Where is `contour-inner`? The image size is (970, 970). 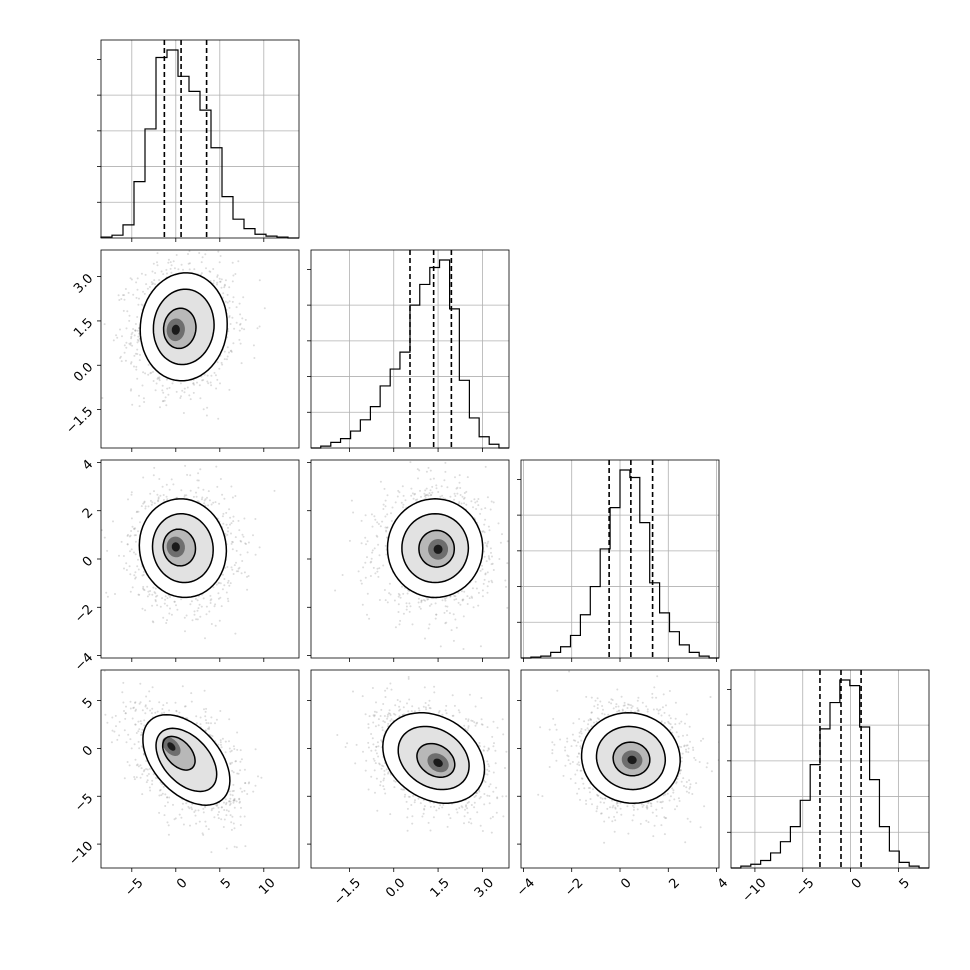
contour-inner is located at coordinates (179, 328).